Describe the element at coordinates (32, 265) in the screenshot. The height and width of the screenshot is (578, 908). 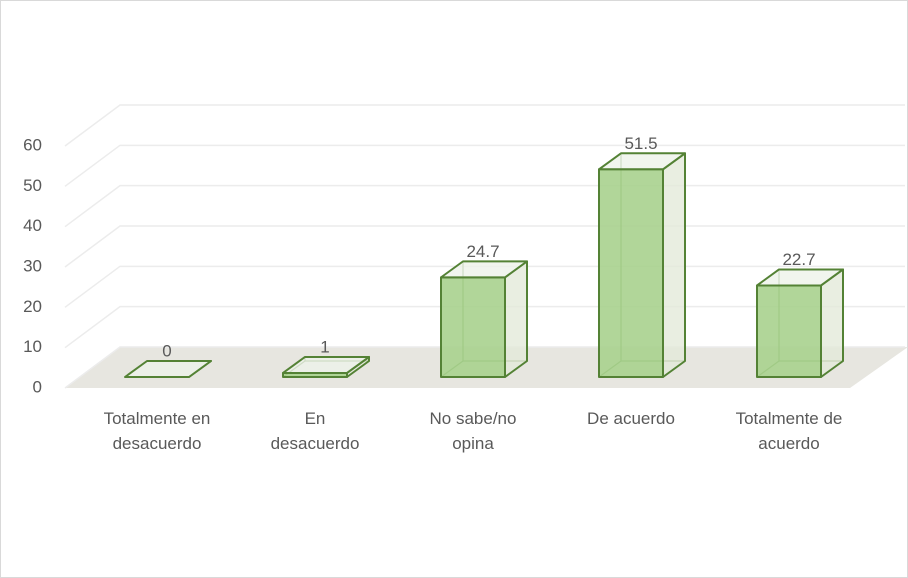
I see `y-tick-label: 30` at that location.